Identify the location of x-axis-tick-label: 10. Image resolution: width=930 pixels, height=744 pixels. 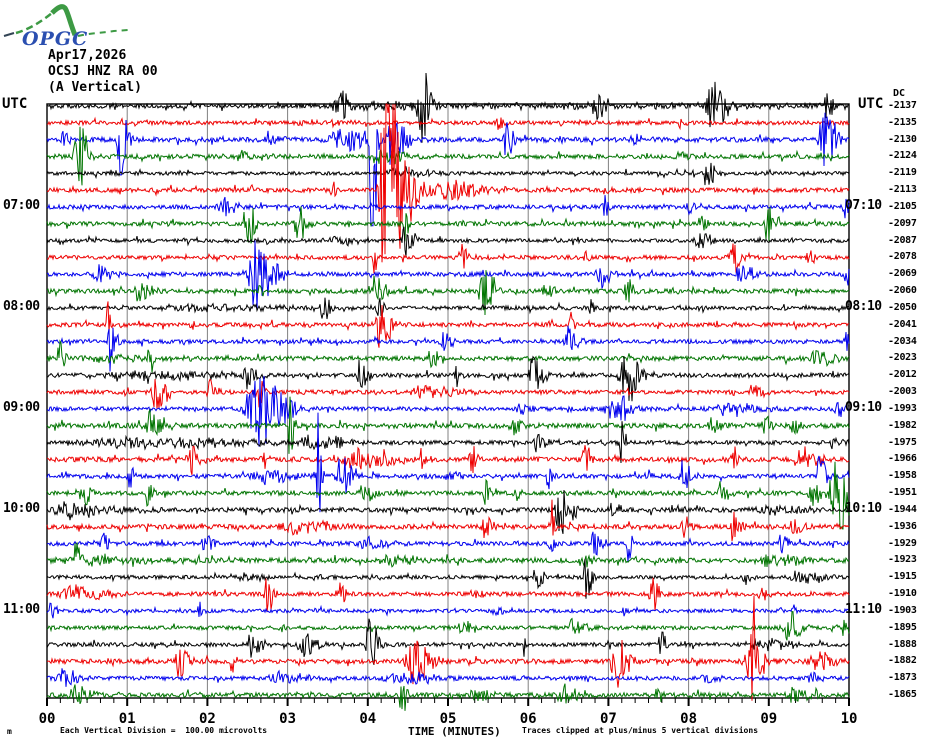
(849, 719).